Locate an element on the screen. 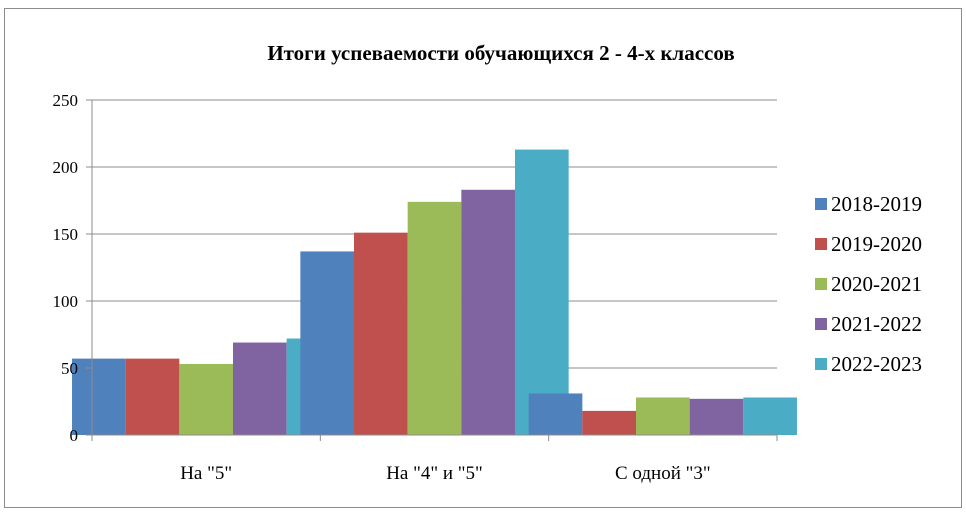  category-label: С одной "3" is located at coordinates (663, 473).